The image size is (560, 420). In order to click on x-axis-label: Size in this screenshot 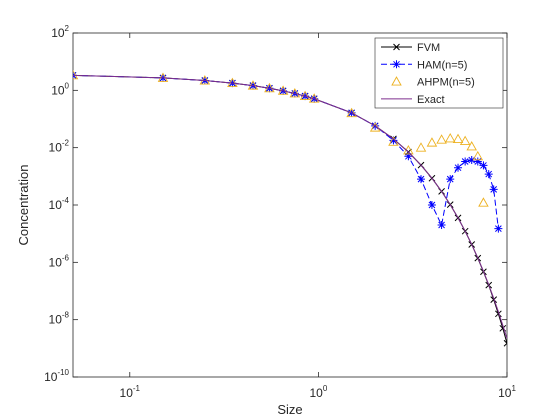, I will do `click(289, 409)`.